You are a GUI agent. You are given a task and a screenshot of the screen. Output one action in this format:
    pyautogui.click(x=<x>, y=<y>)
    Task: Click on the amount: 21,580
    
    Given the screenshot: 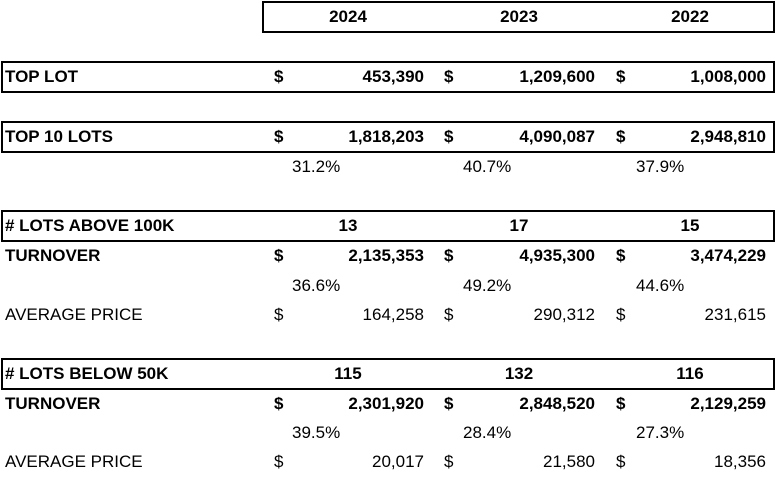 What is the action you would take?
    pyautogui.click(x=569, y=461)
    